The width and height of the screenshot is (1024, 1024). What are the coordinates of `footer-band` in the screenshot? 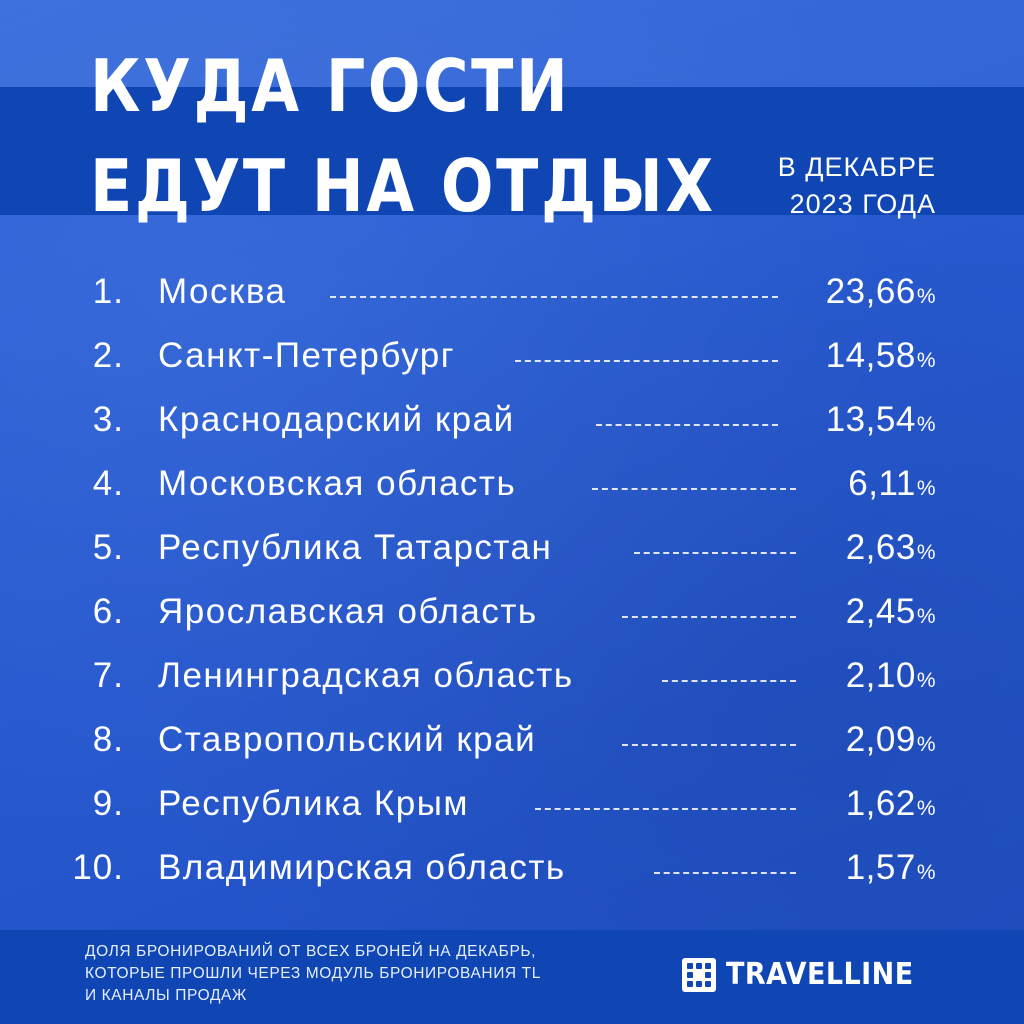 It's located at (512, 977).